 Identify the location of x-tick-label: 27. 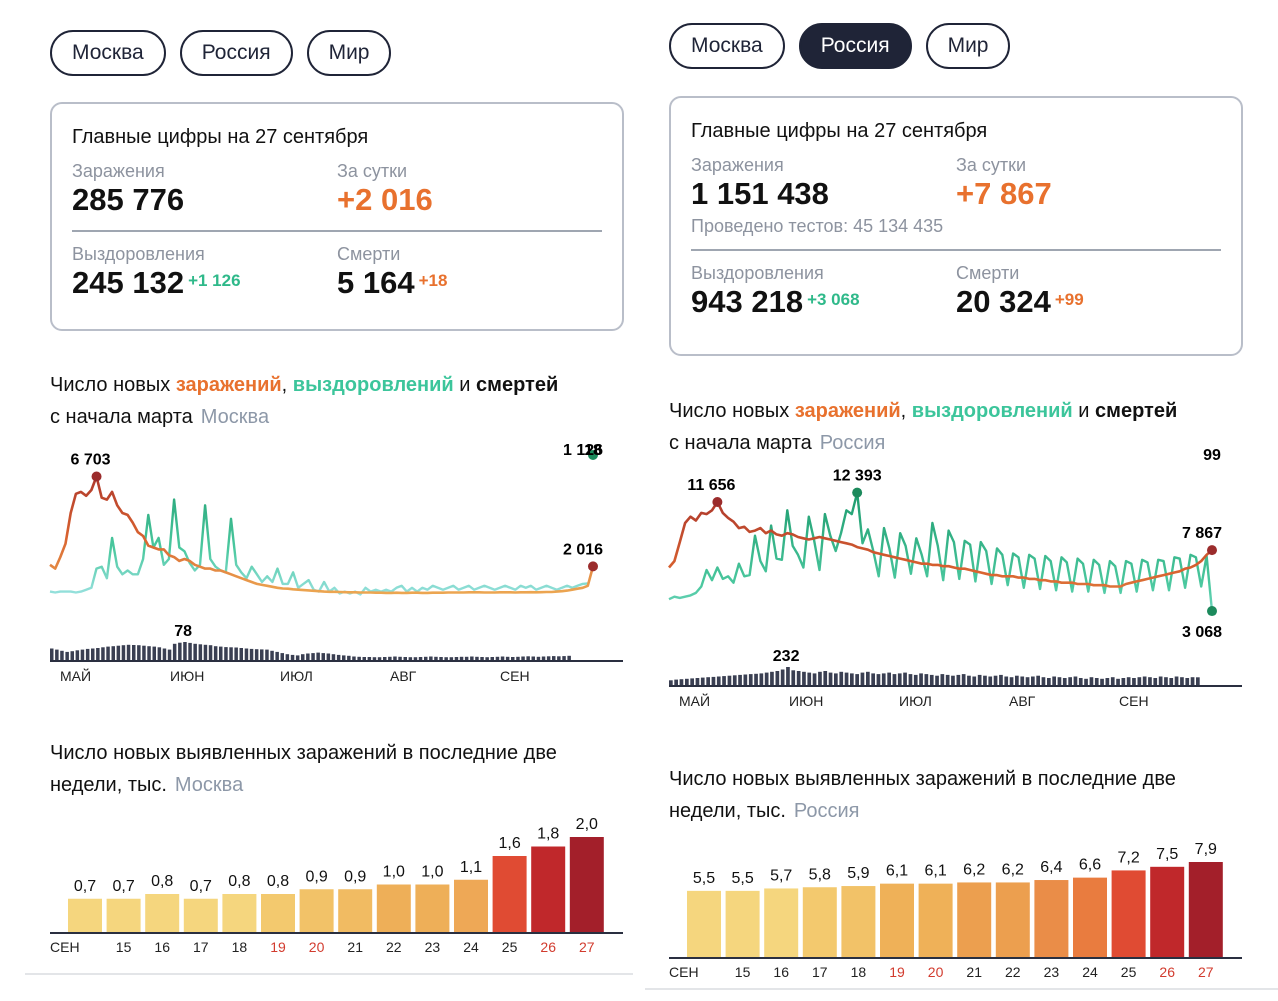
(1206, 972).